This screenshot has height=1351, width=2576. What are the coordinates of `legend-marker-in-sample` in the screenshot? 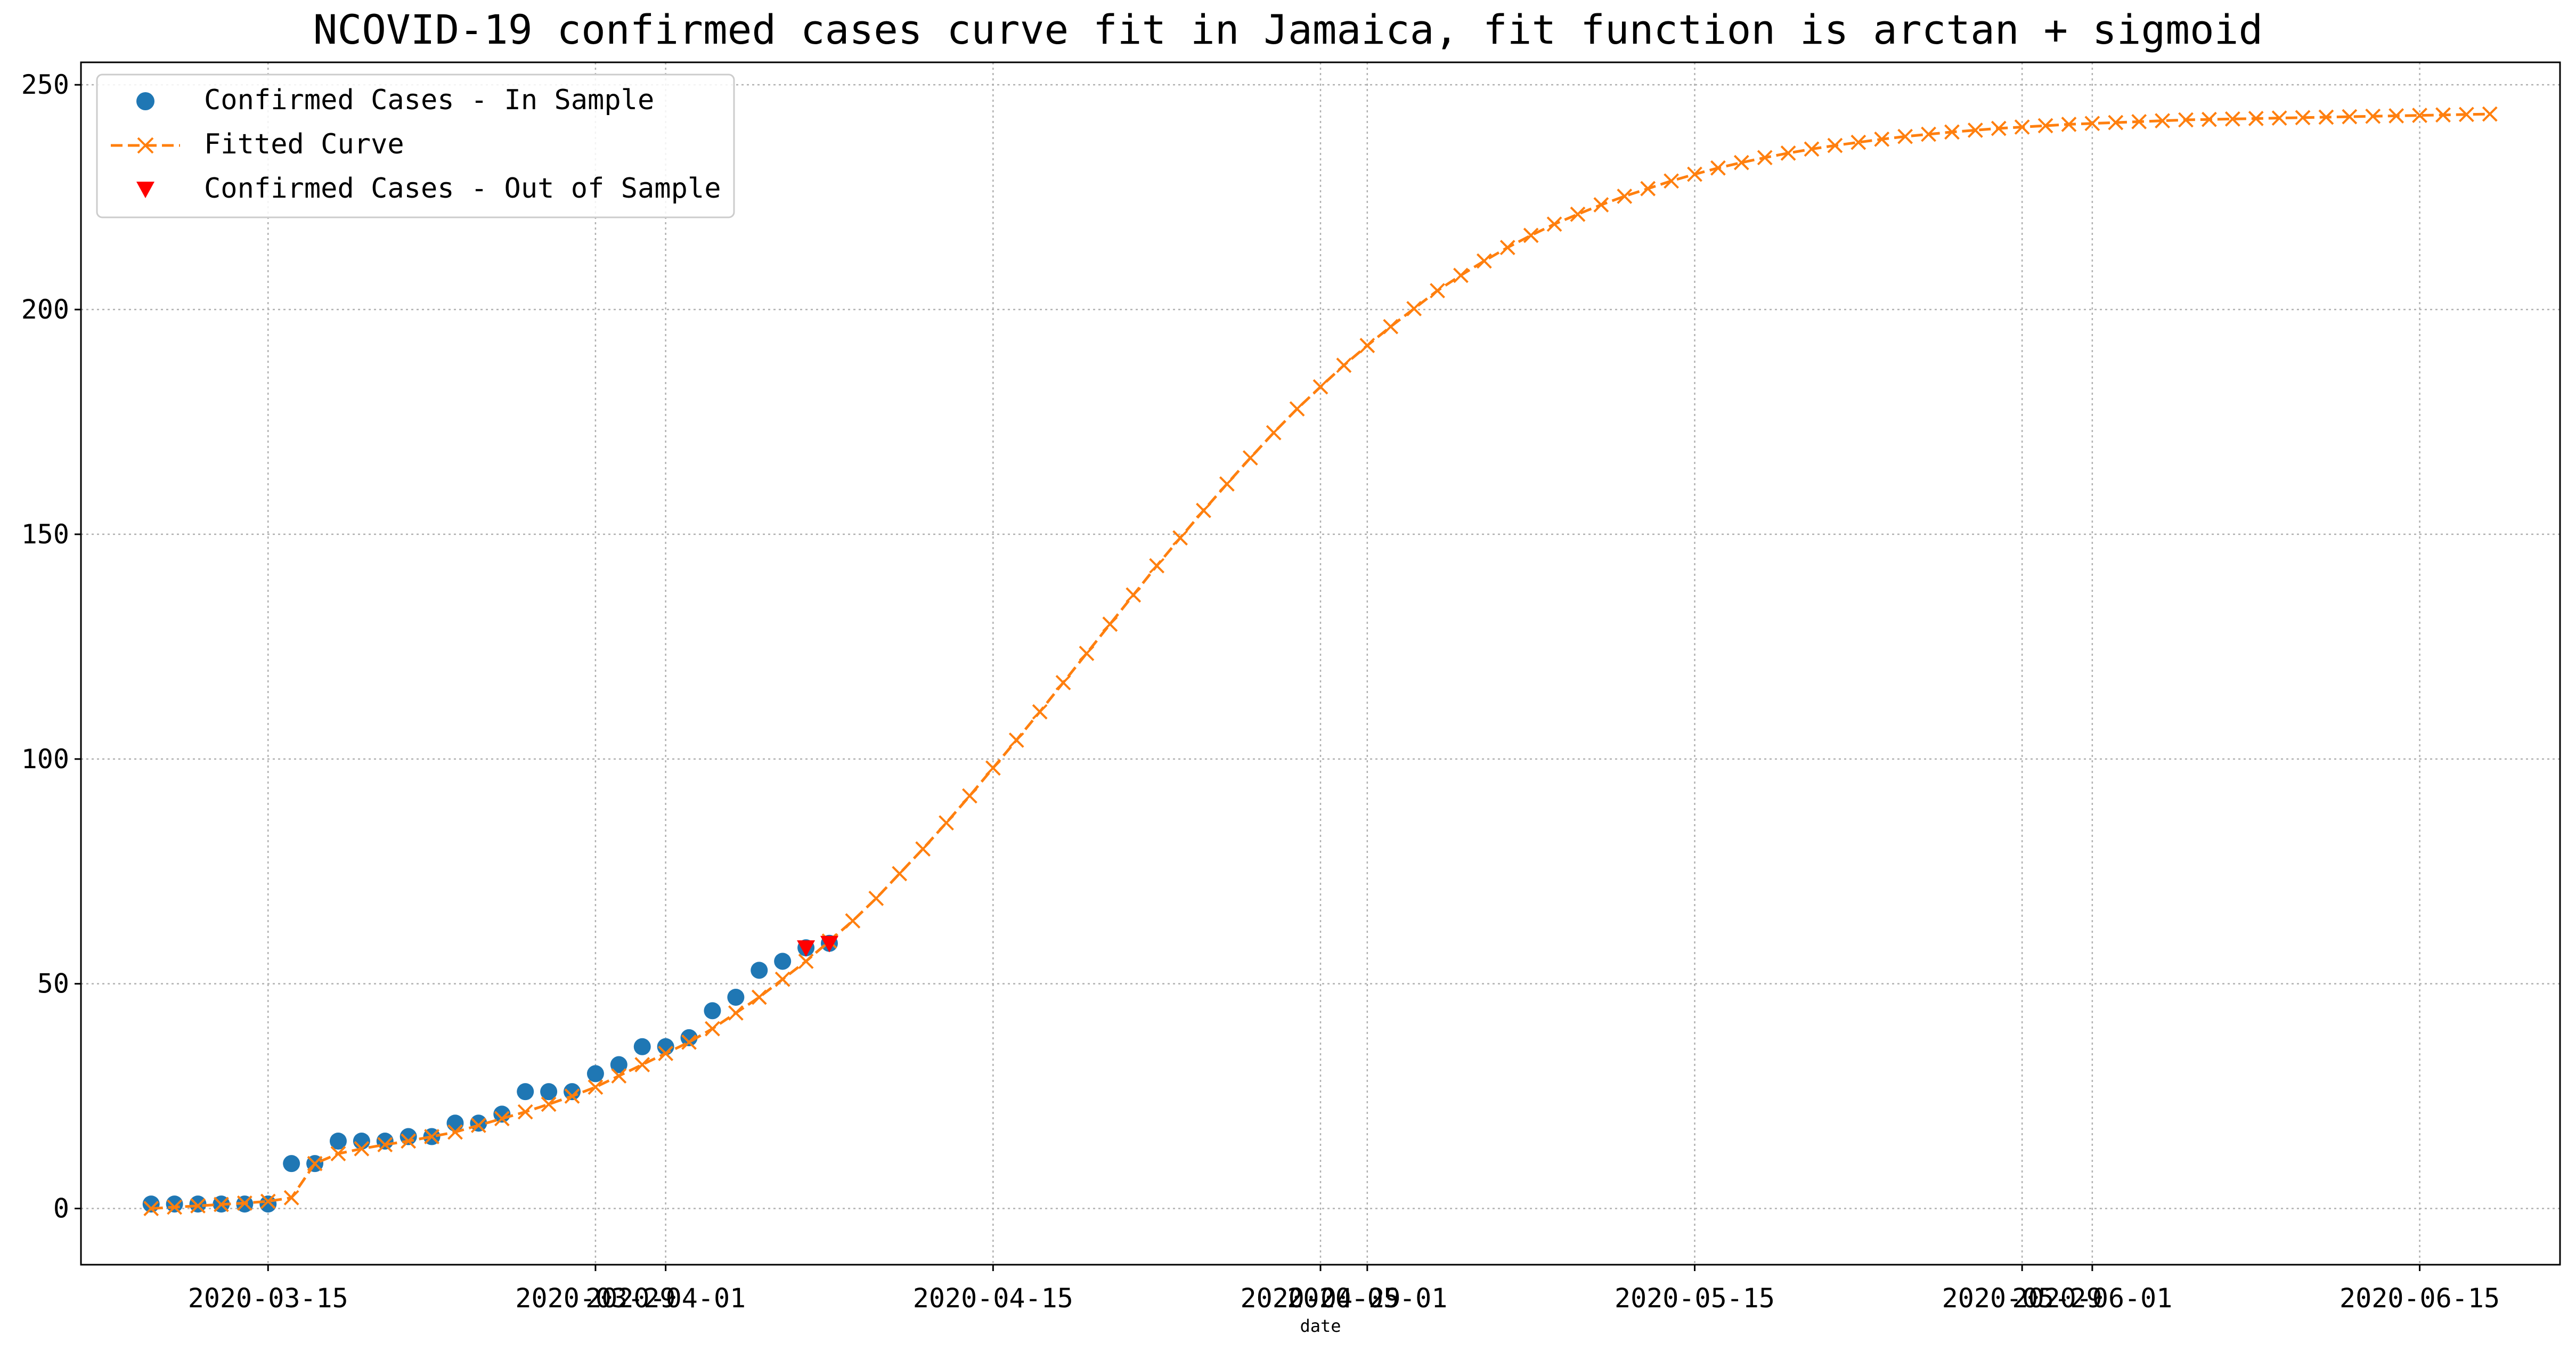 It's located at (145, 101).